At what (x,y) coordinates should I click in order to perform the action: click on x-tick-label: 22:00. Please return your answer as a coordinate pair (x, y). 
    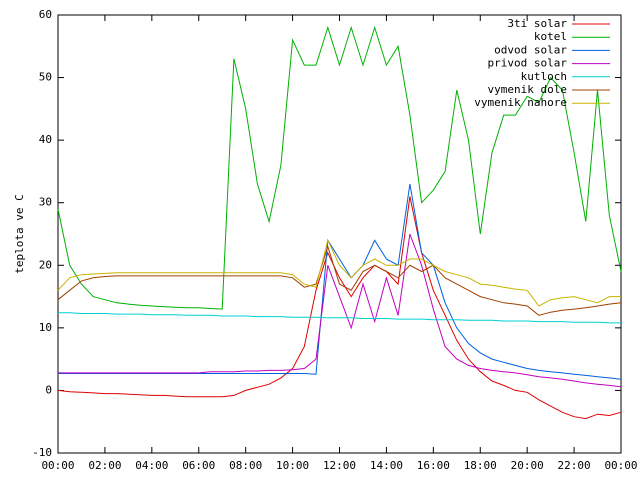
    Looking at the image, I should click on (574, 465).